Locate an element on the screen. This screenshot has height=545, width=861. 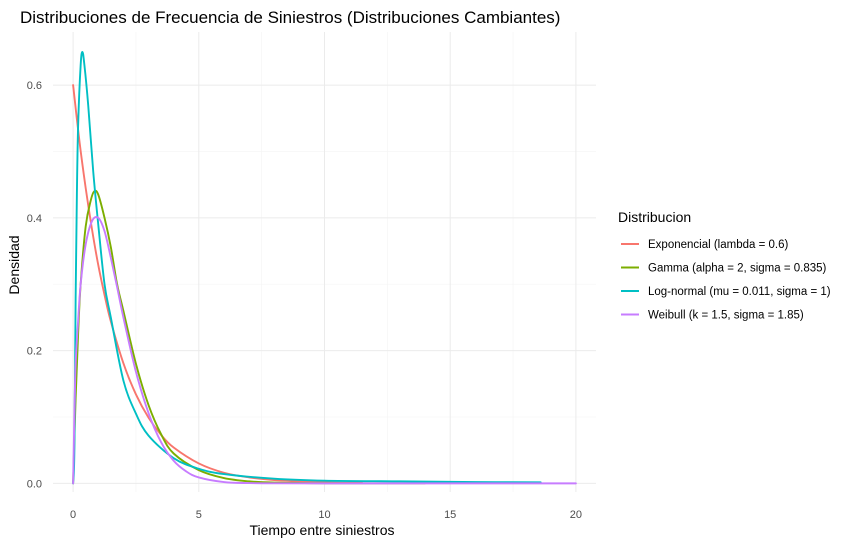
x-axis-ticks: 0 5 10 15 20 is located at coordinates (326, 515).